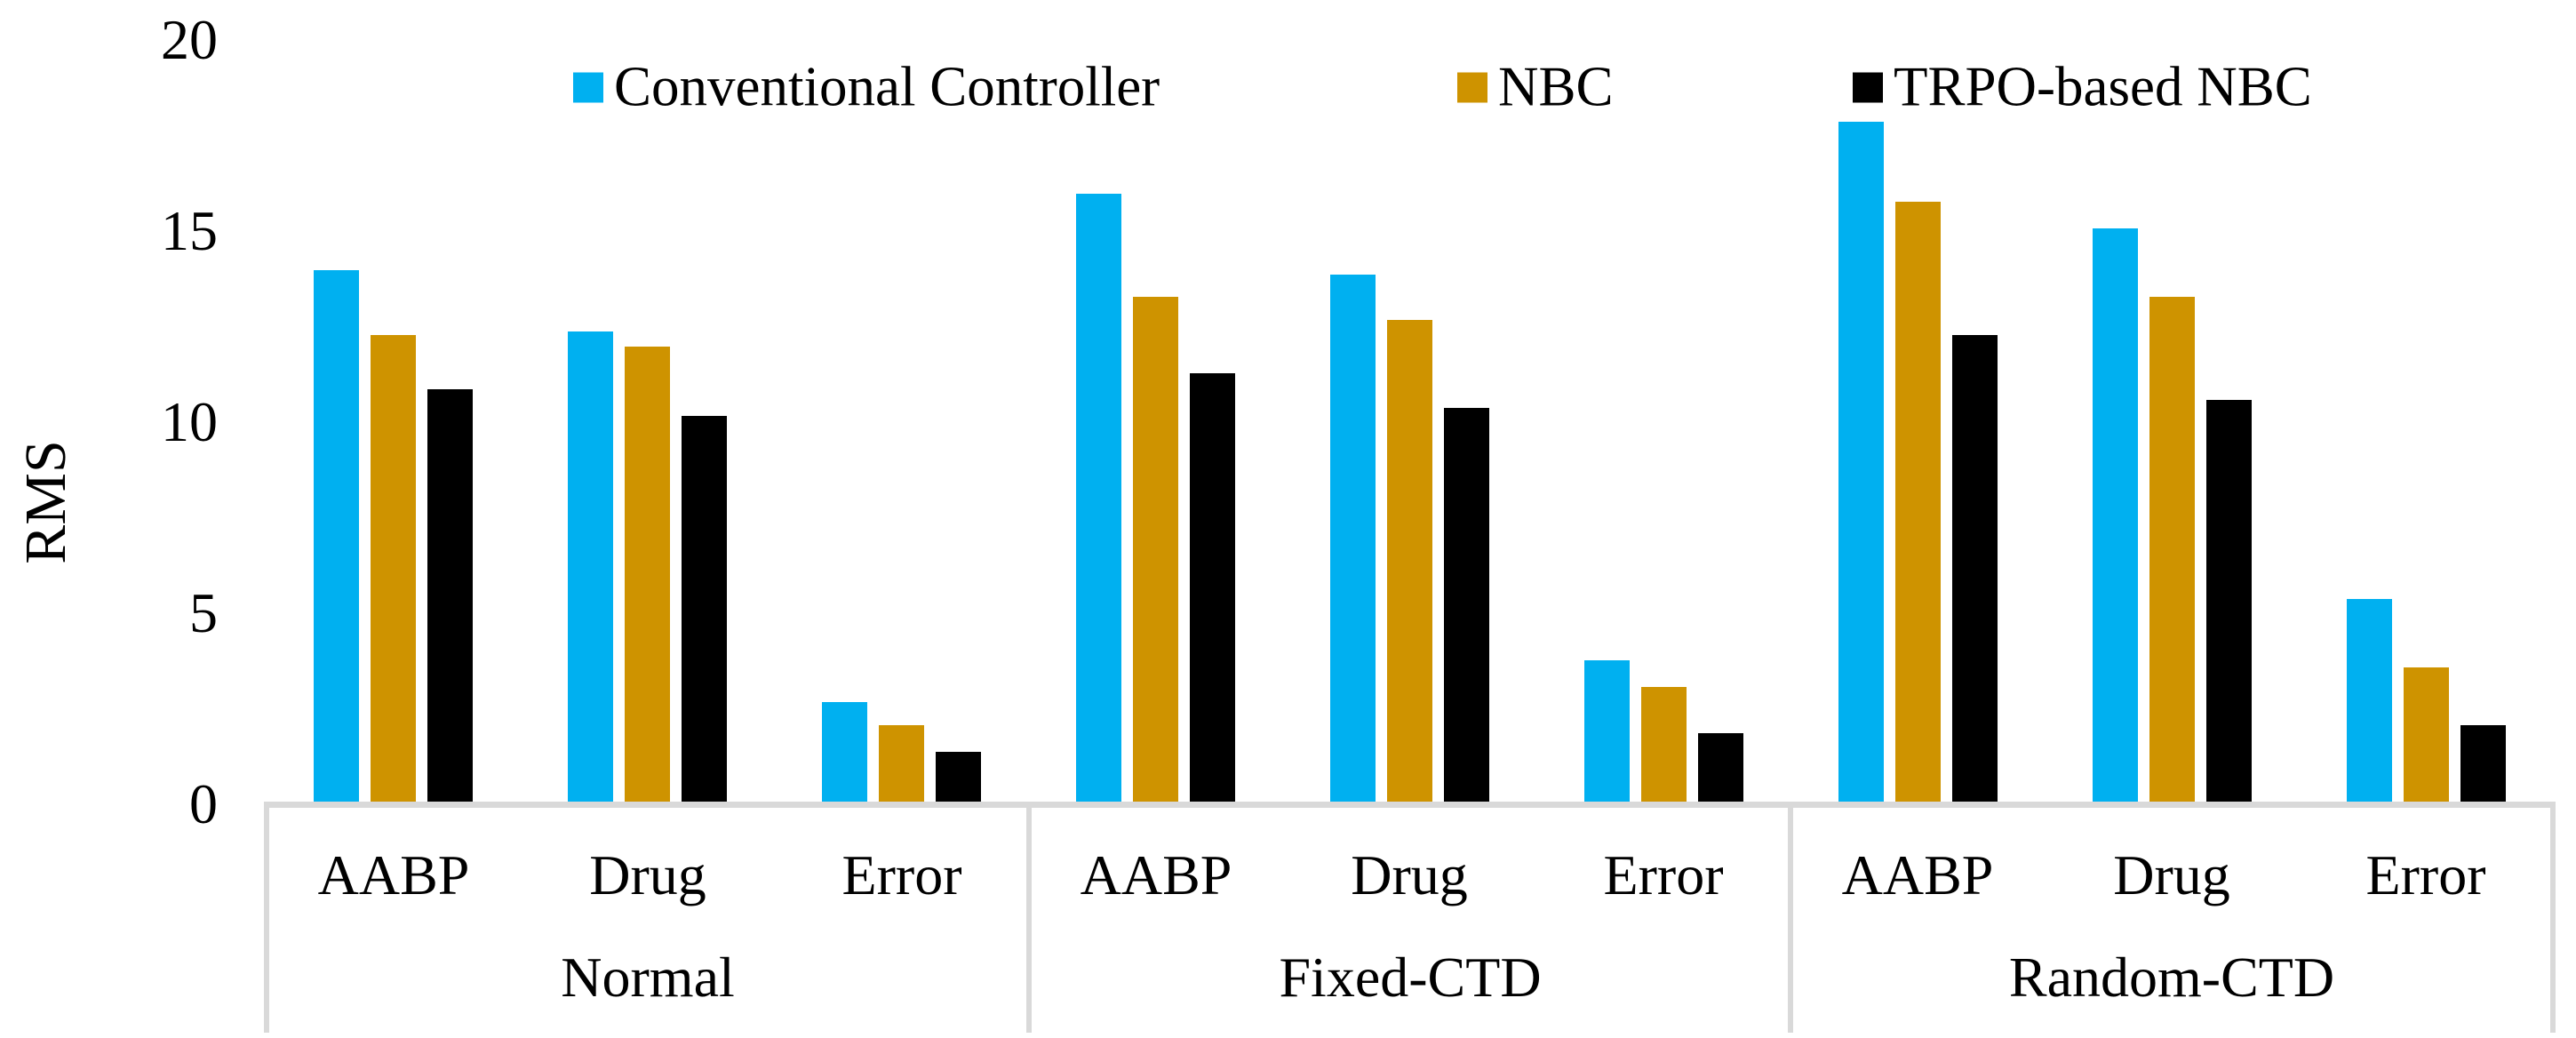 The height and width of the screenshot is (1038, 2576). What do you see at coordinates (1466, 605) in the screenshot?
I see `bar-fixed-ctd-drug-trpo-based-nbc` at bounding box center [1466, 605].